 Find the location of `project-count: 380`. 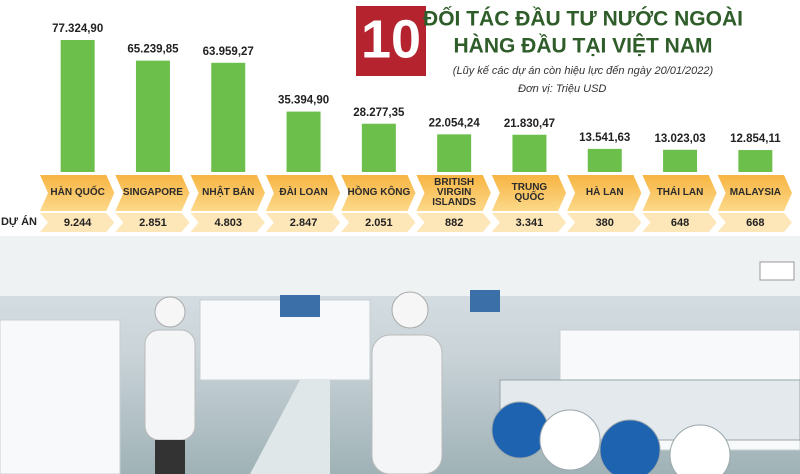

project-count: 380 is located at coordinates (605, 223).